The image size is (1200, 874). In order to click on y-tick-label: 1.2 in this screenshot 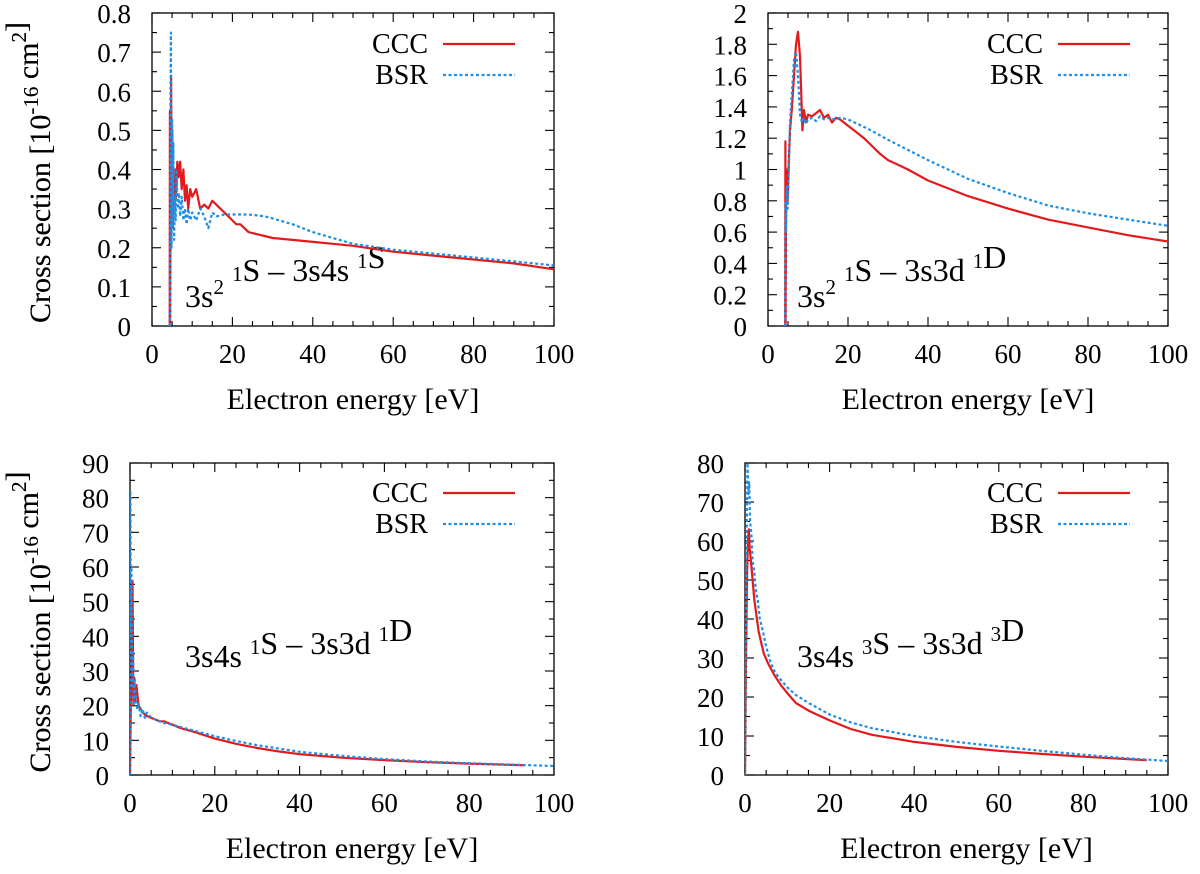, I will do `click(730, 139)`.